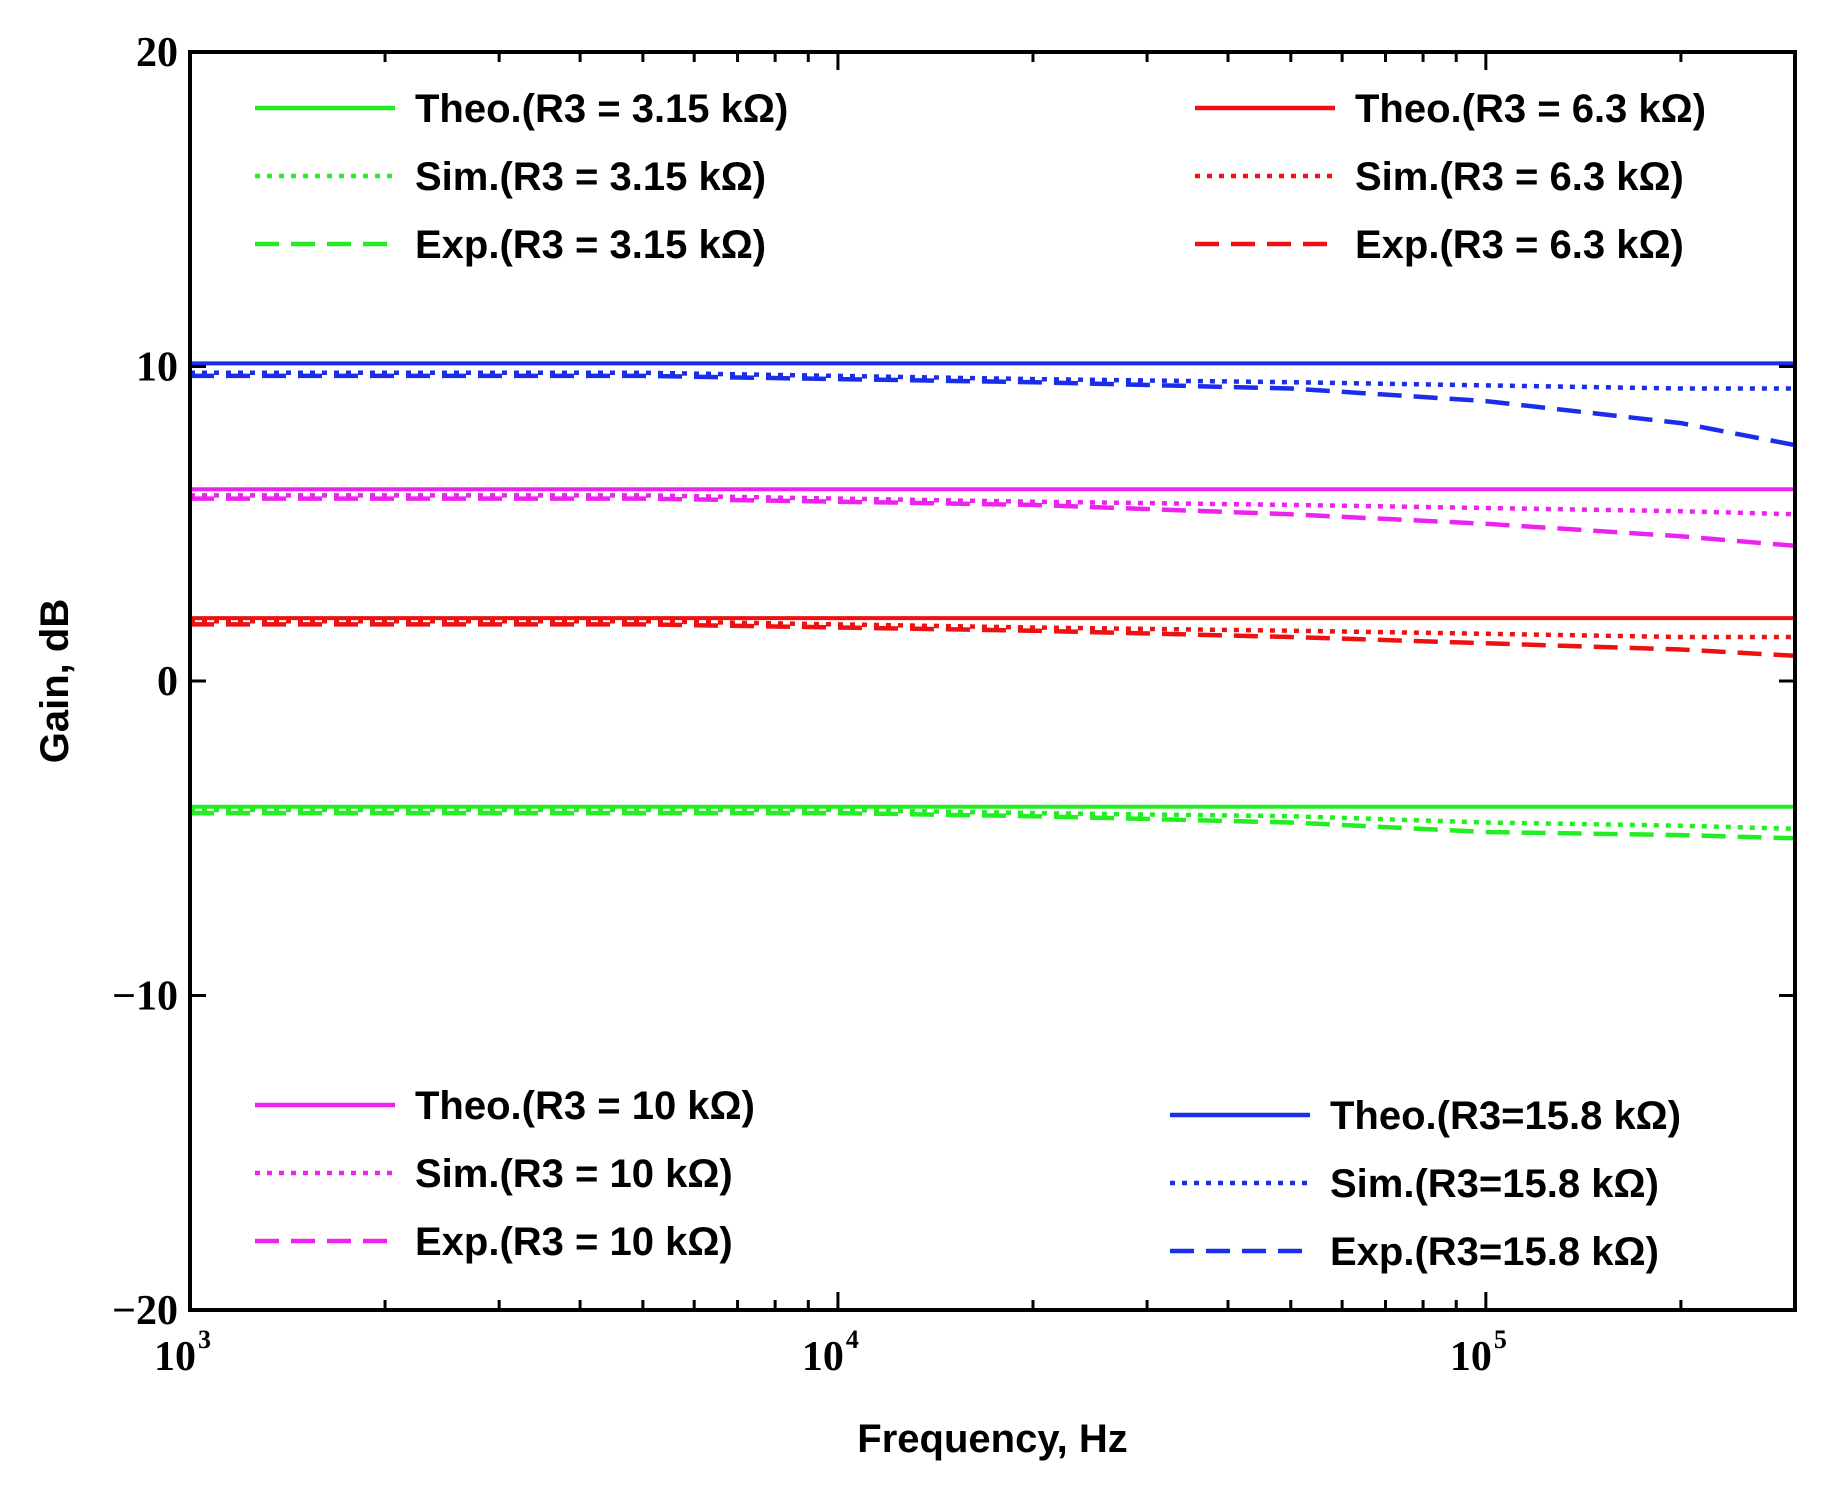 This screenshot has height=1492, width=1831. Describe the element at coordinates (55, 681) in the screenshot. I see `y-axis-title: Gain, dB` at that location.